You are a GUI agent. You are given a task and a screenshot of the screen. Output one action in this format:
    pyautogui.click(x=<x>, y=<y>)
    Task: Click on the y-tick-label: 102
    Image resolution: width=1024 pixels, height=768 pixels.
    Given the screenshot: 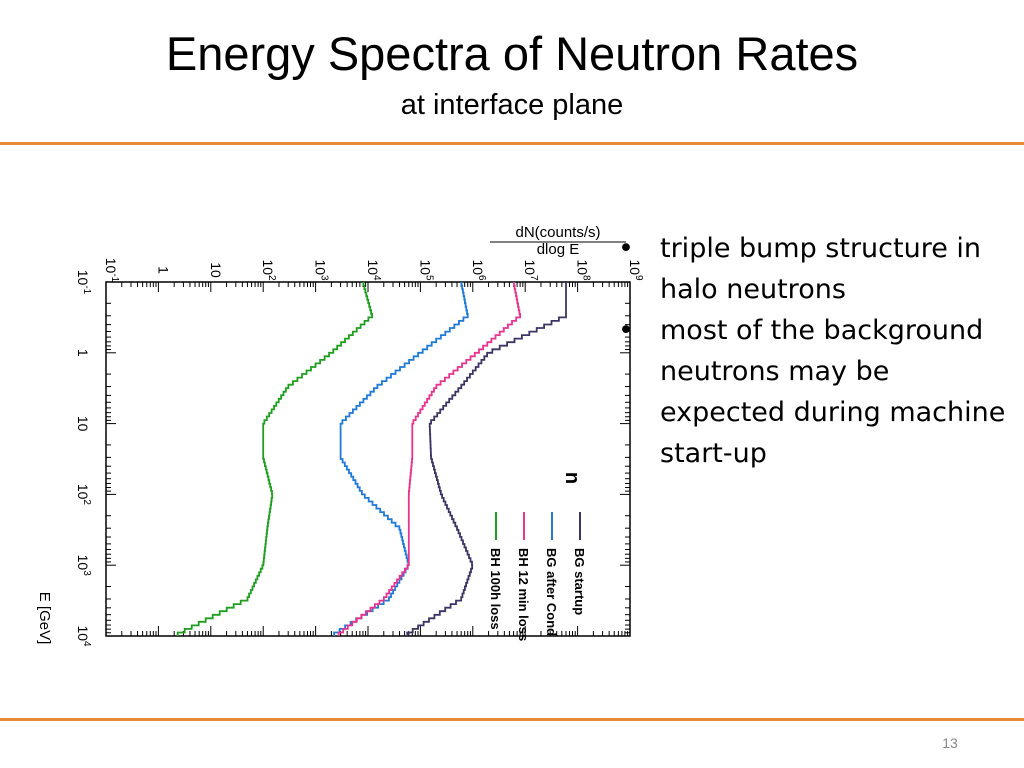 What is the action you would take?
    pyautogui.click(x=268, y=270)
    